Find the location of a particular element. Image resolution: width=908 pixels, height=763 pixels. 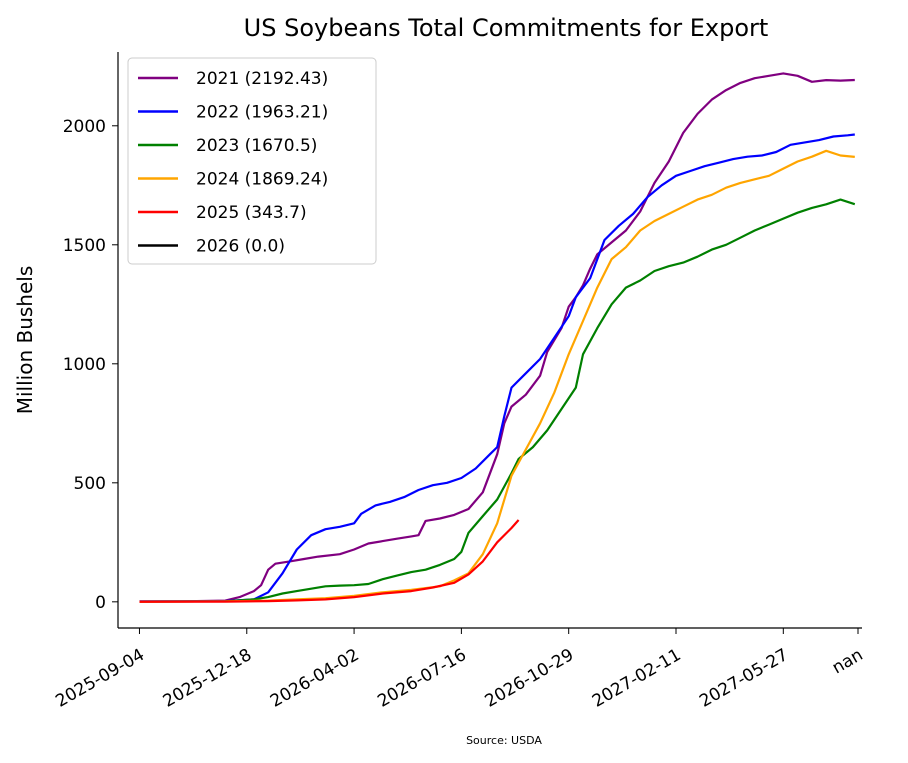

x-tick-label: 2026-04-02 is located at coordinates (315, 678).